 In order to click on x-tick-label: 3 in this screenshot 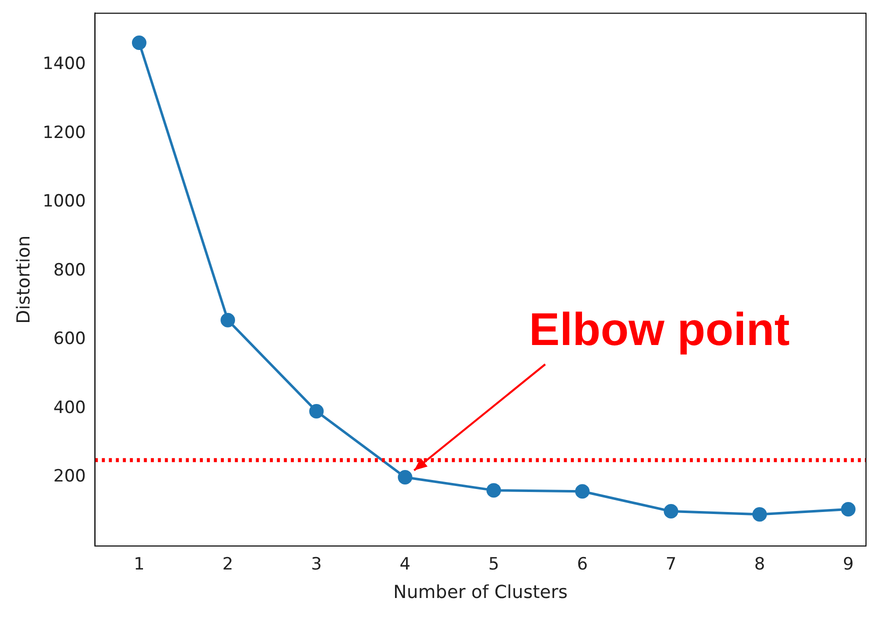, I will do `click(316, 564)`.